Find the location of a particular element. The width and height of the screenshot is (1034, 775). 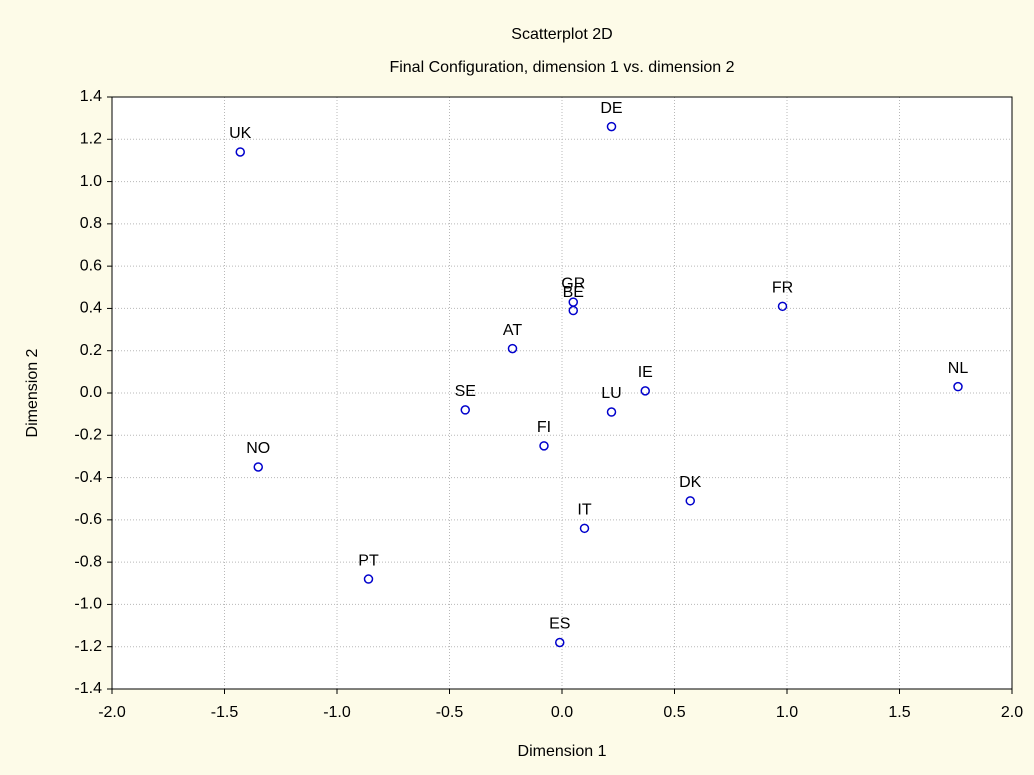

point-label: UK is located at coordinates (240, 133).